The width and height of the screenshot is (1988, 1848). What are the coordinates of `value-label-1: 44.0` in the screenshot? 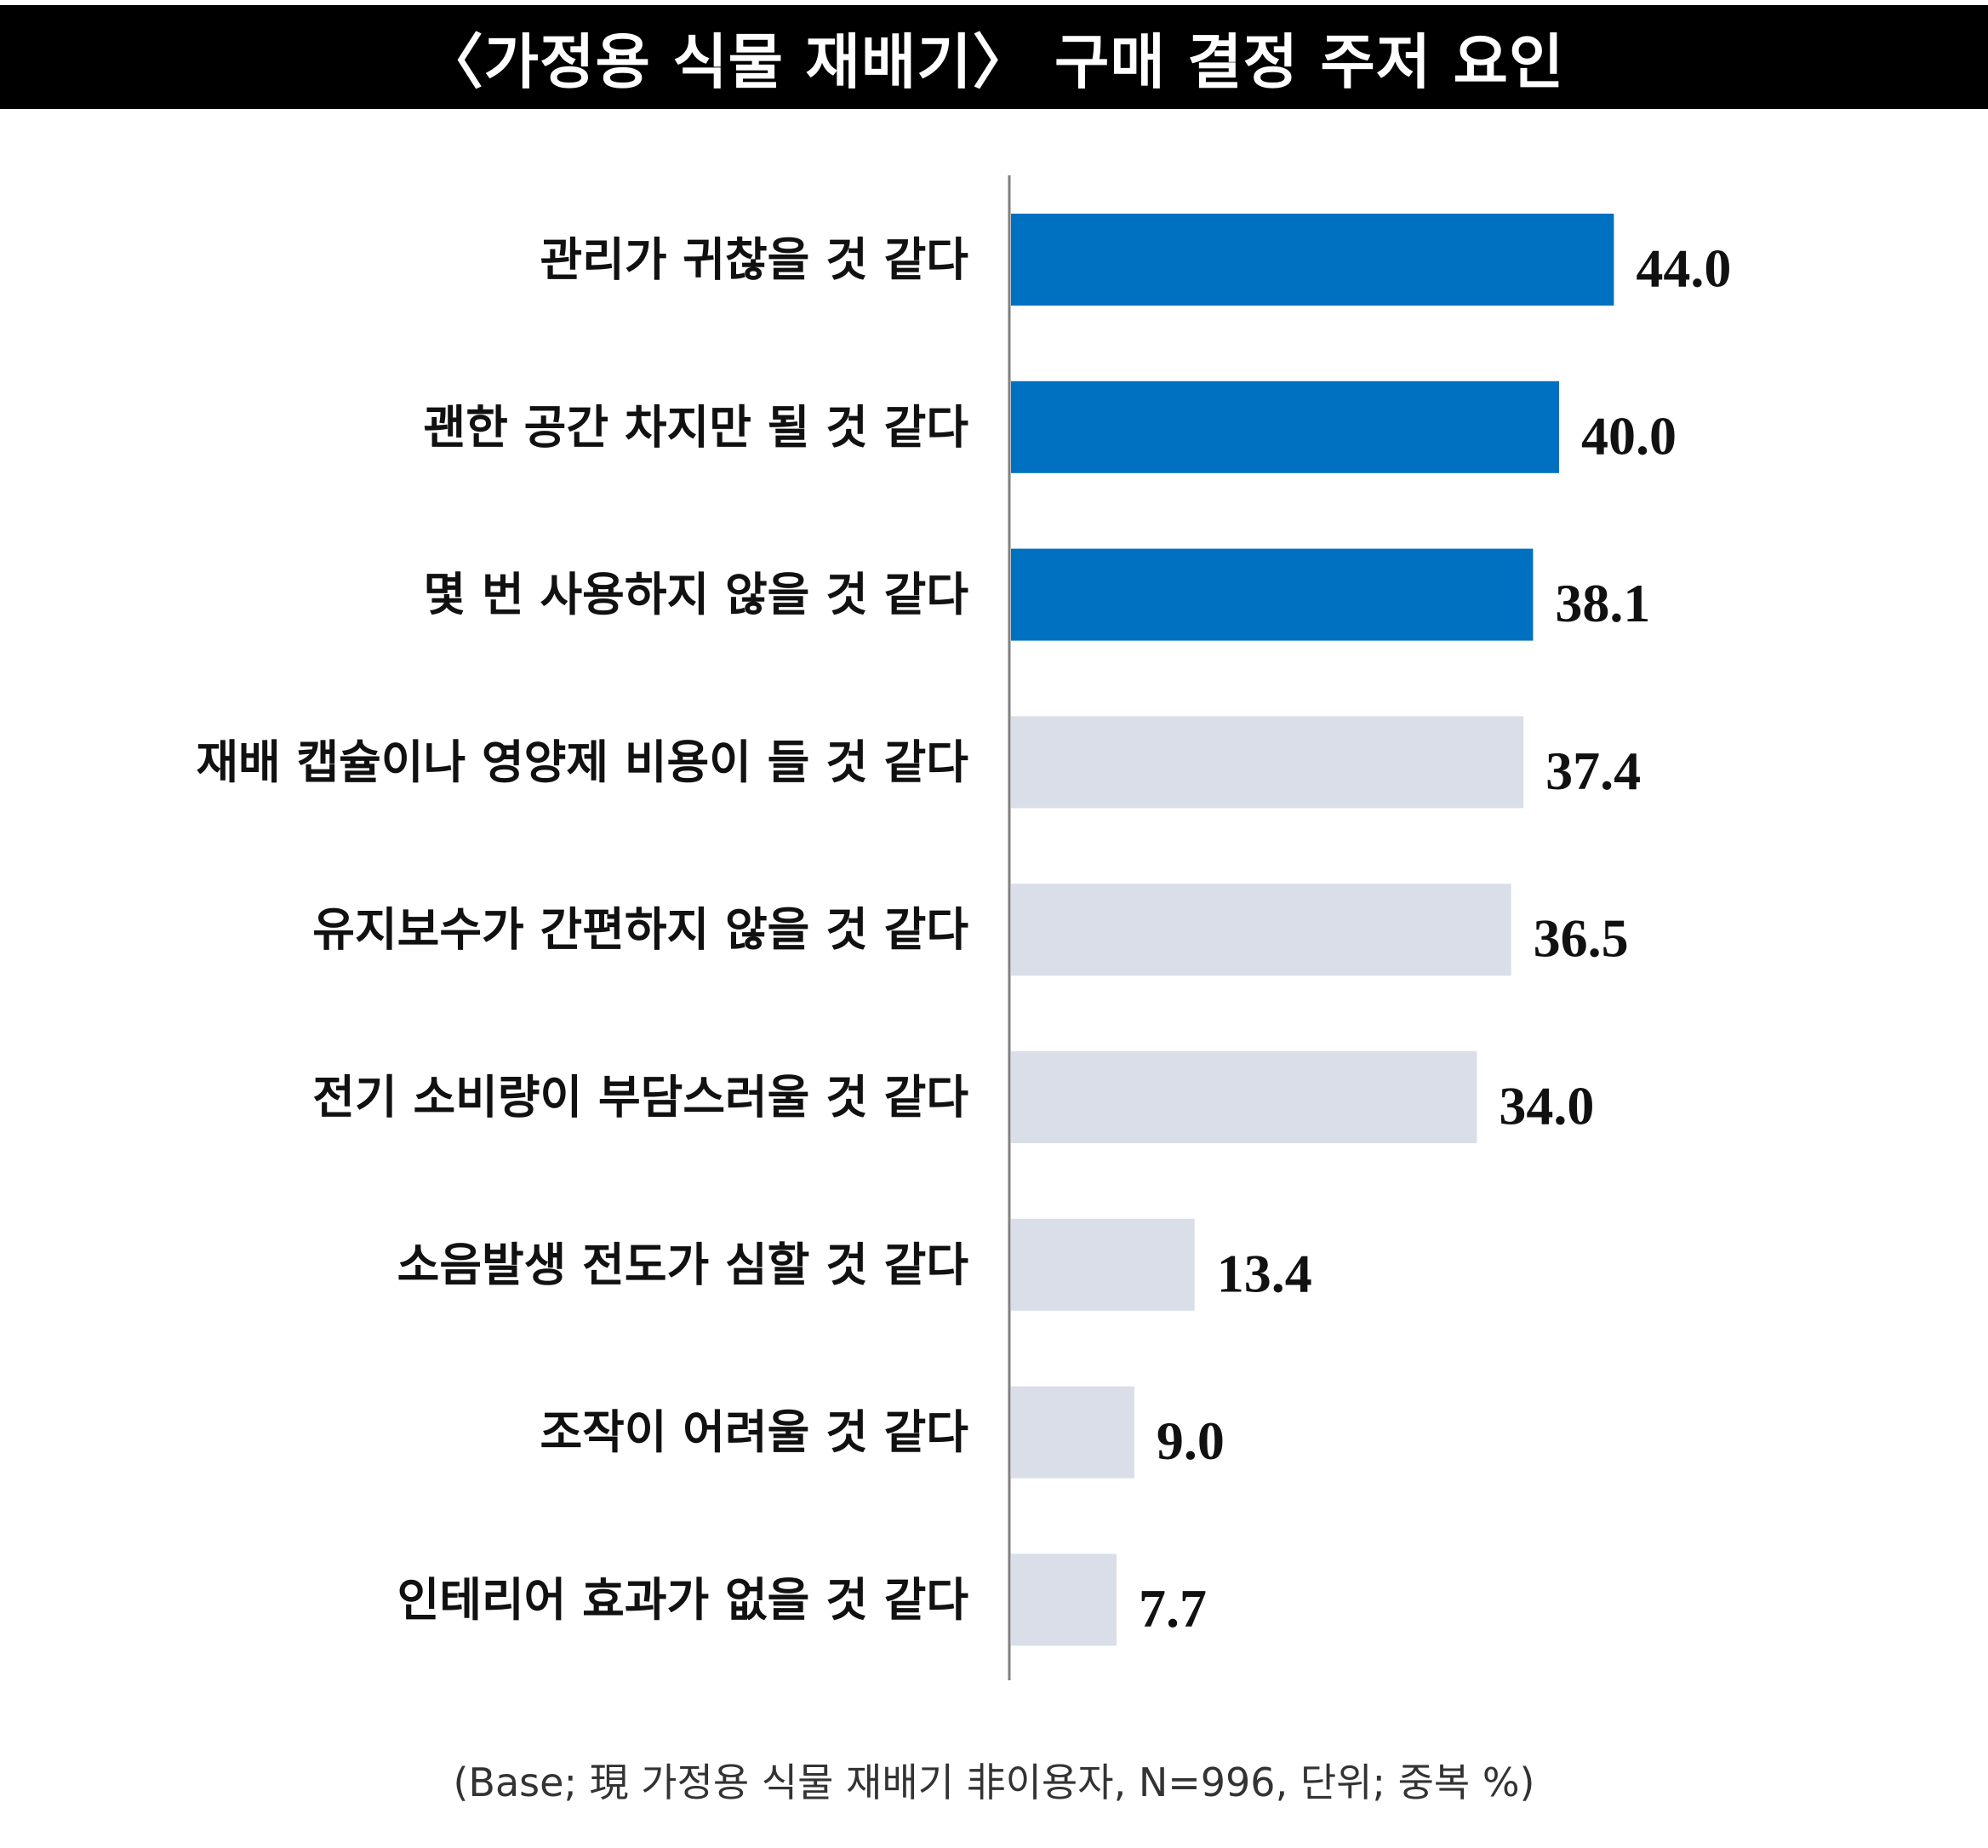 It's located at (1683, 268).